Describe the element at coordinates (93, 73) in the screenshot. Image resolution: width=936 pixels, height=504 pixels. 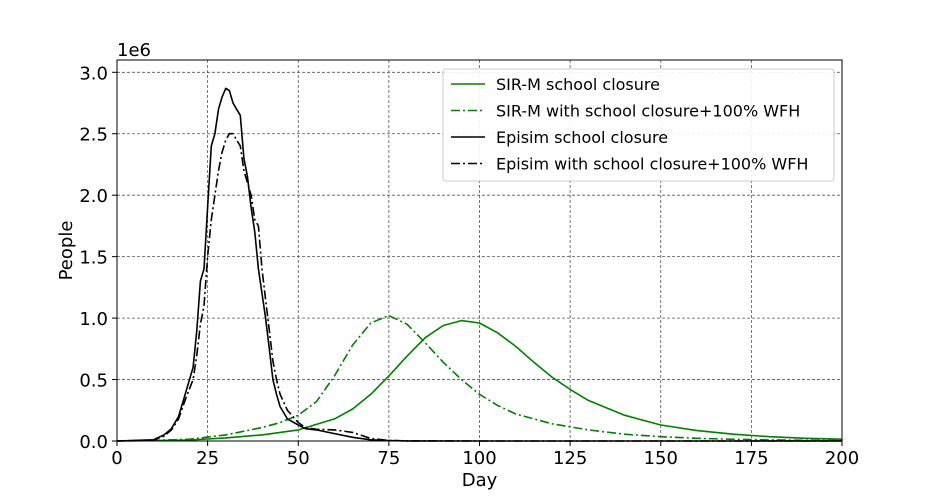
I see `y-tick-label: 3.0` at that location.